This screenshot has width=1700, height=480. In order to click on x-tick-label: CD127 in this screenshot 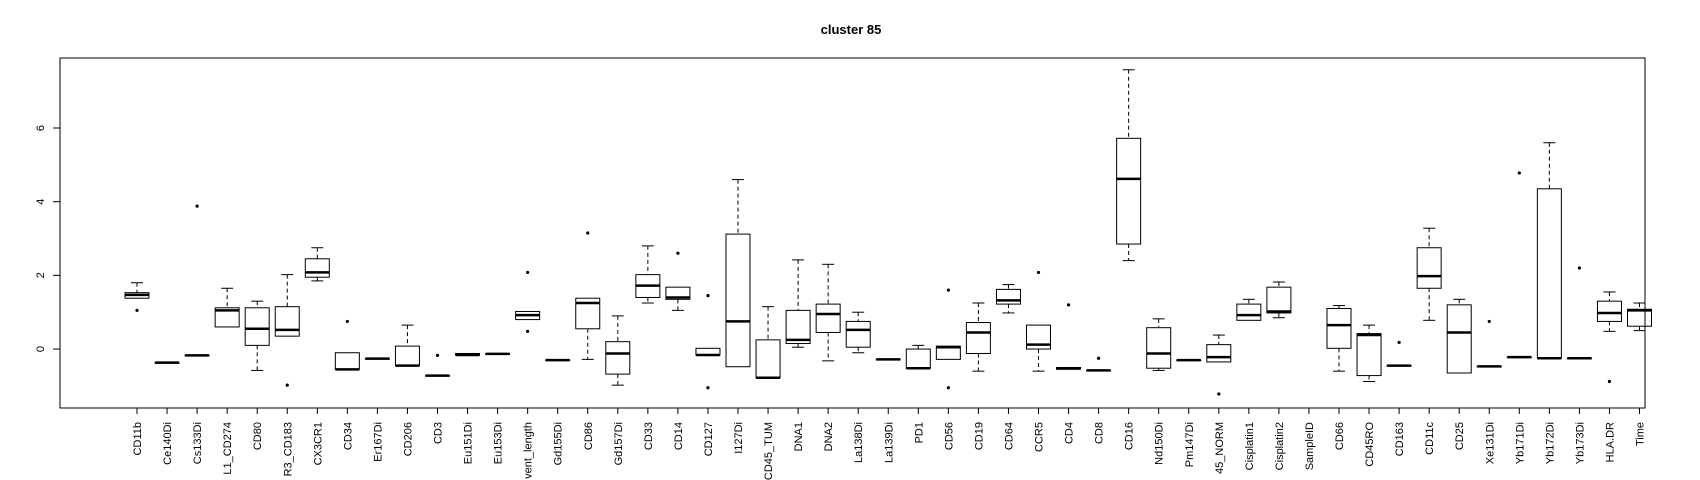, I will do `click(709, 439)`.